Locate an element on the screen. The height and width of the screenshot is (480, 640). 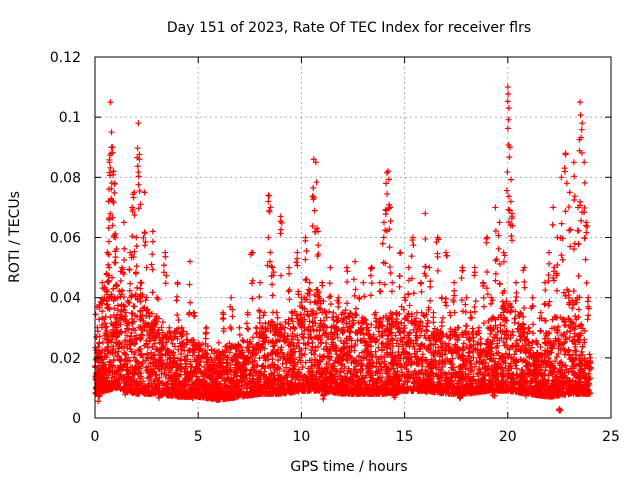
y-axis-label: ROTI / TECUs is located at coordinates (15, 237).